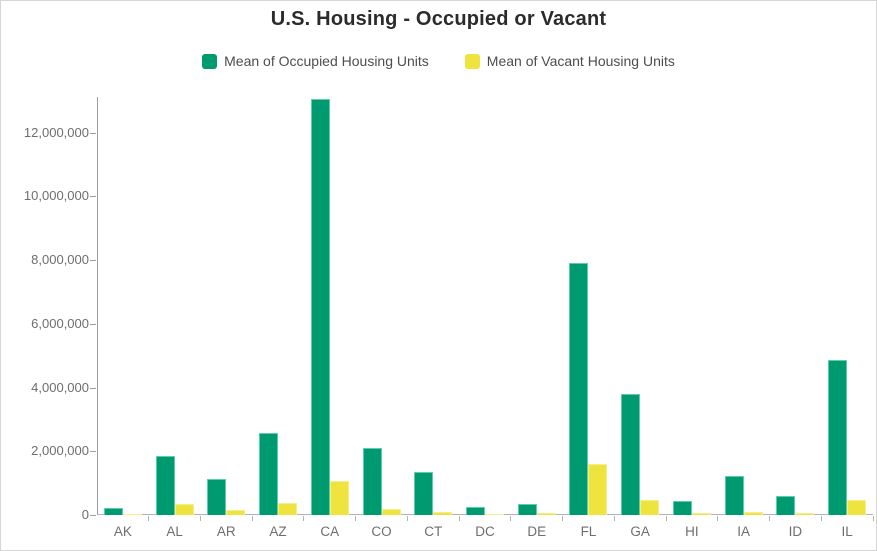 The height and width of the screenshot is (551, 877). Describe the element at coordinates (527, 509) in the screenshot. I see `bar-occupied-DE` at that location.